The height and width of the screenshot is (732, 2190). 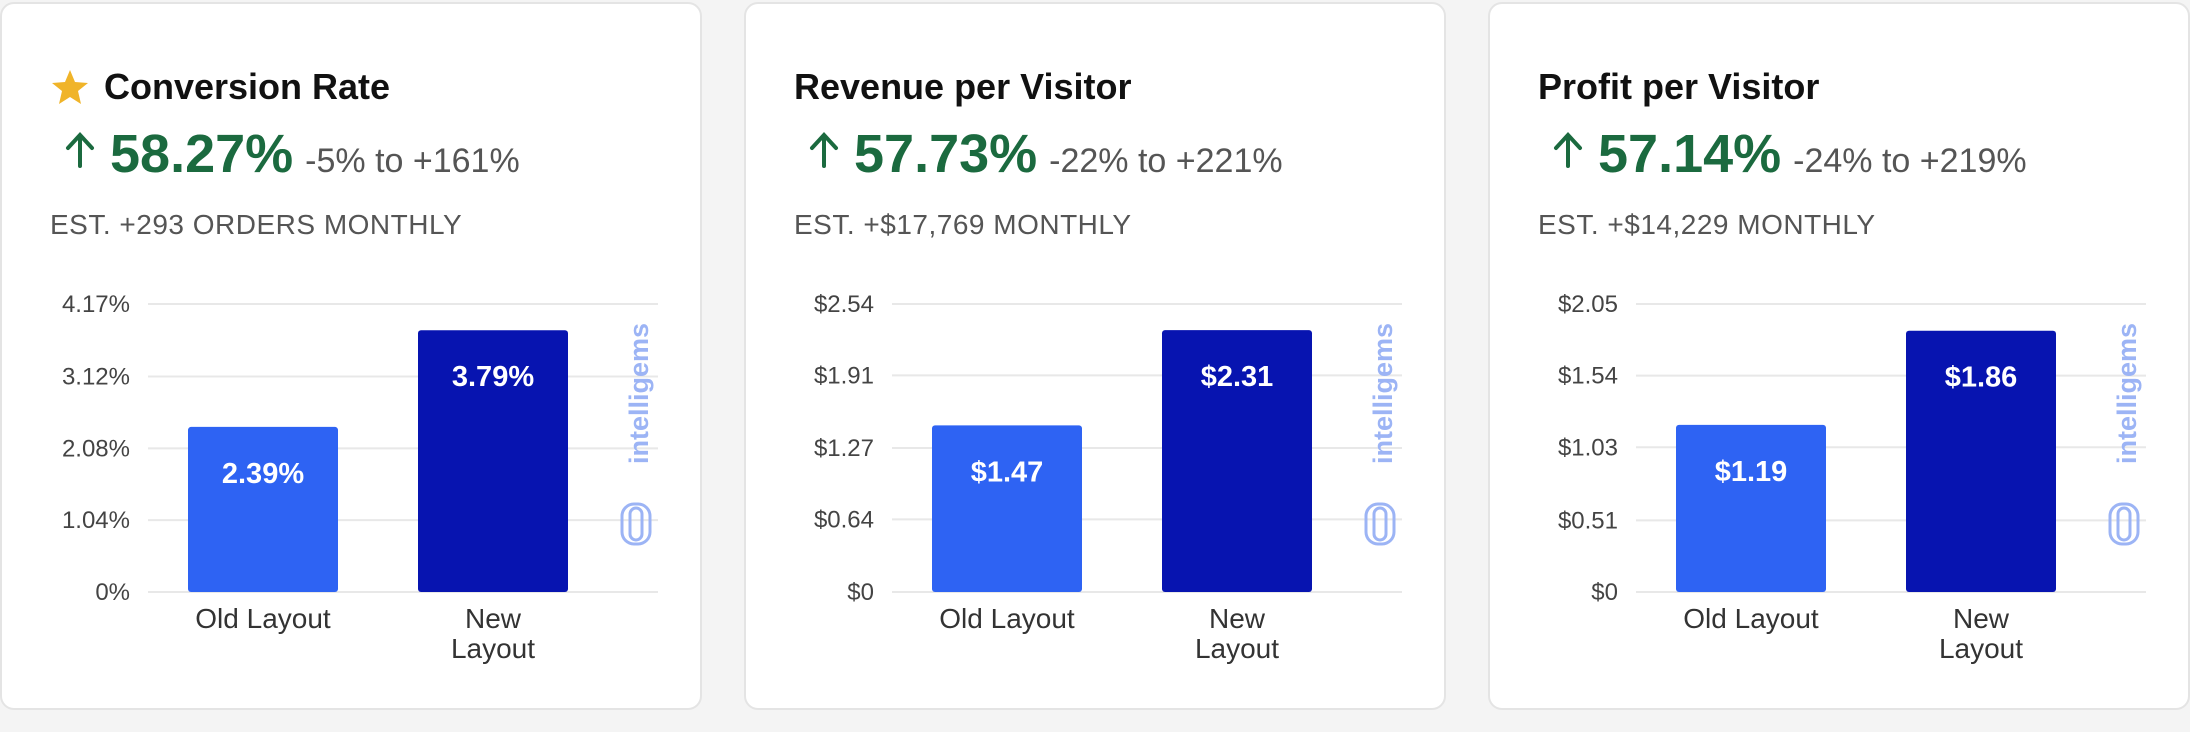 I want to click on lift-range: -22% to +221%, so click(x=1165, y=161).